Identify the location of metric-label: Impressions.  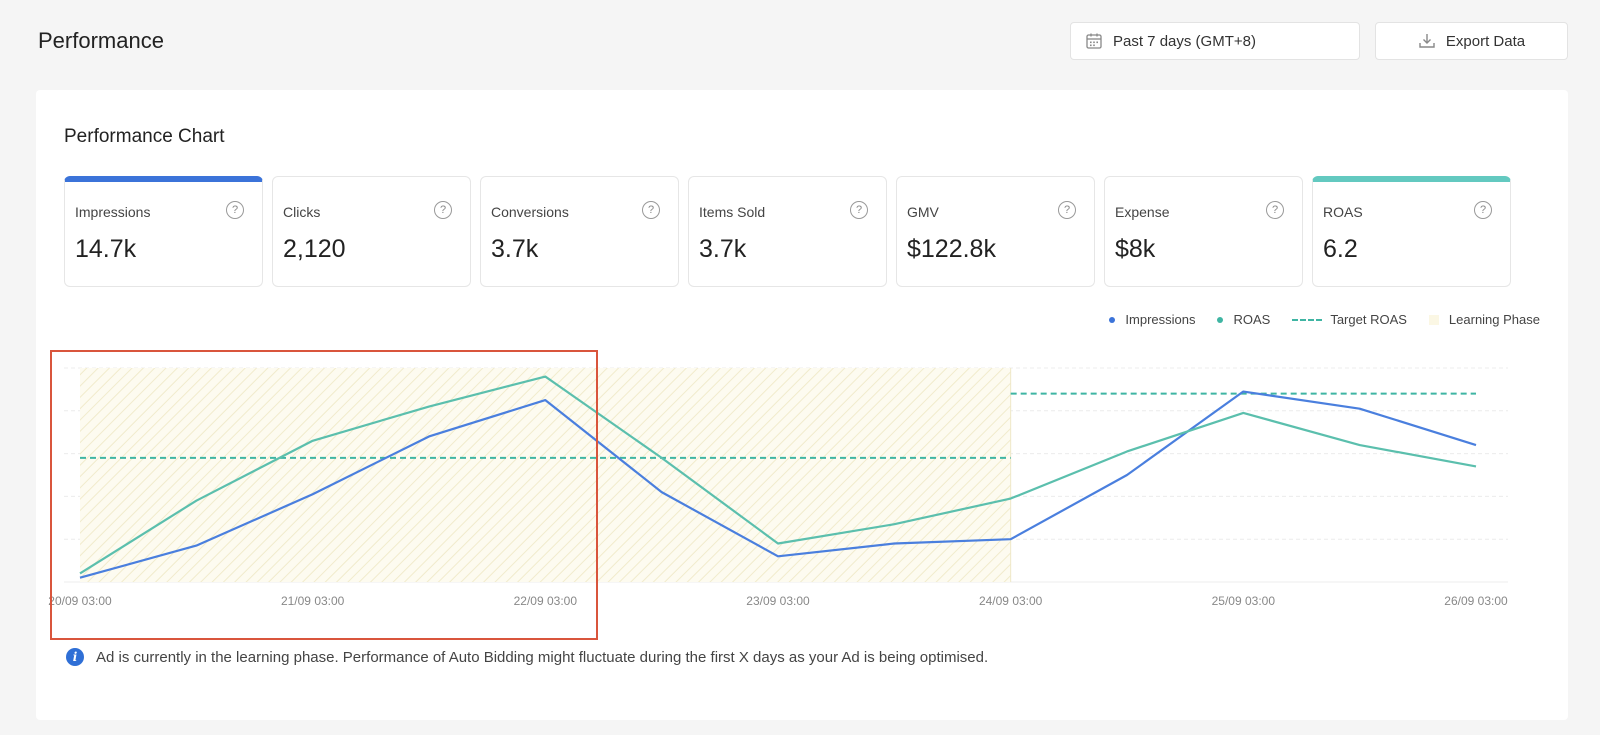
(113, 212).